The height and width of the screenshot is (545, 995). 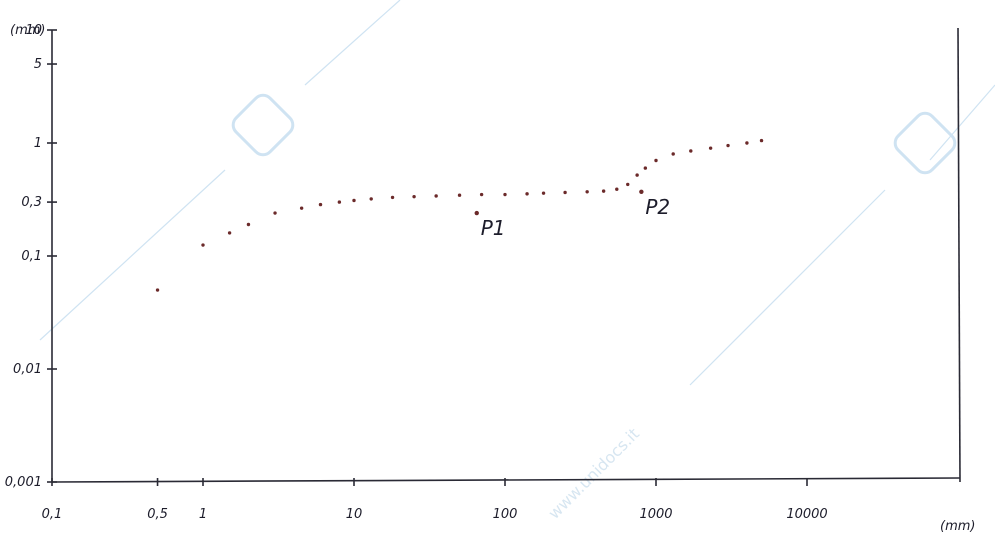 What do you see at coordinates (572, 214) in the screenshot?
I see `annotations: P1 P2` at bounding box center [572, 214].